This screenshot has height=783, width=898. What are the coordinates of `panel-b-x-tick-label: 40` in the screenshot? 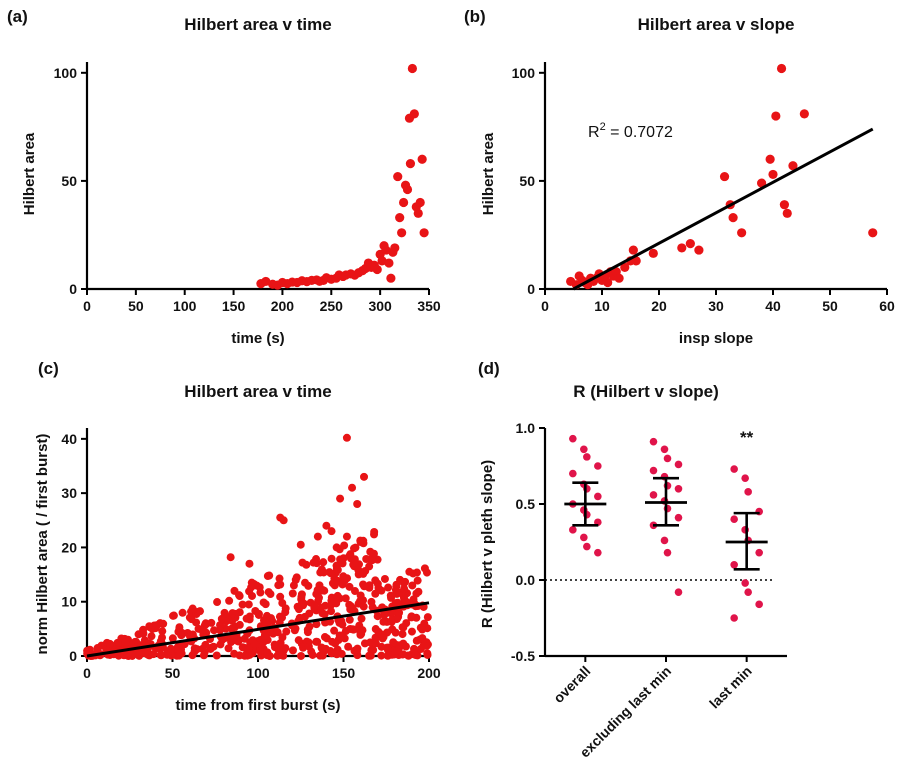 It's located at (773, 306).